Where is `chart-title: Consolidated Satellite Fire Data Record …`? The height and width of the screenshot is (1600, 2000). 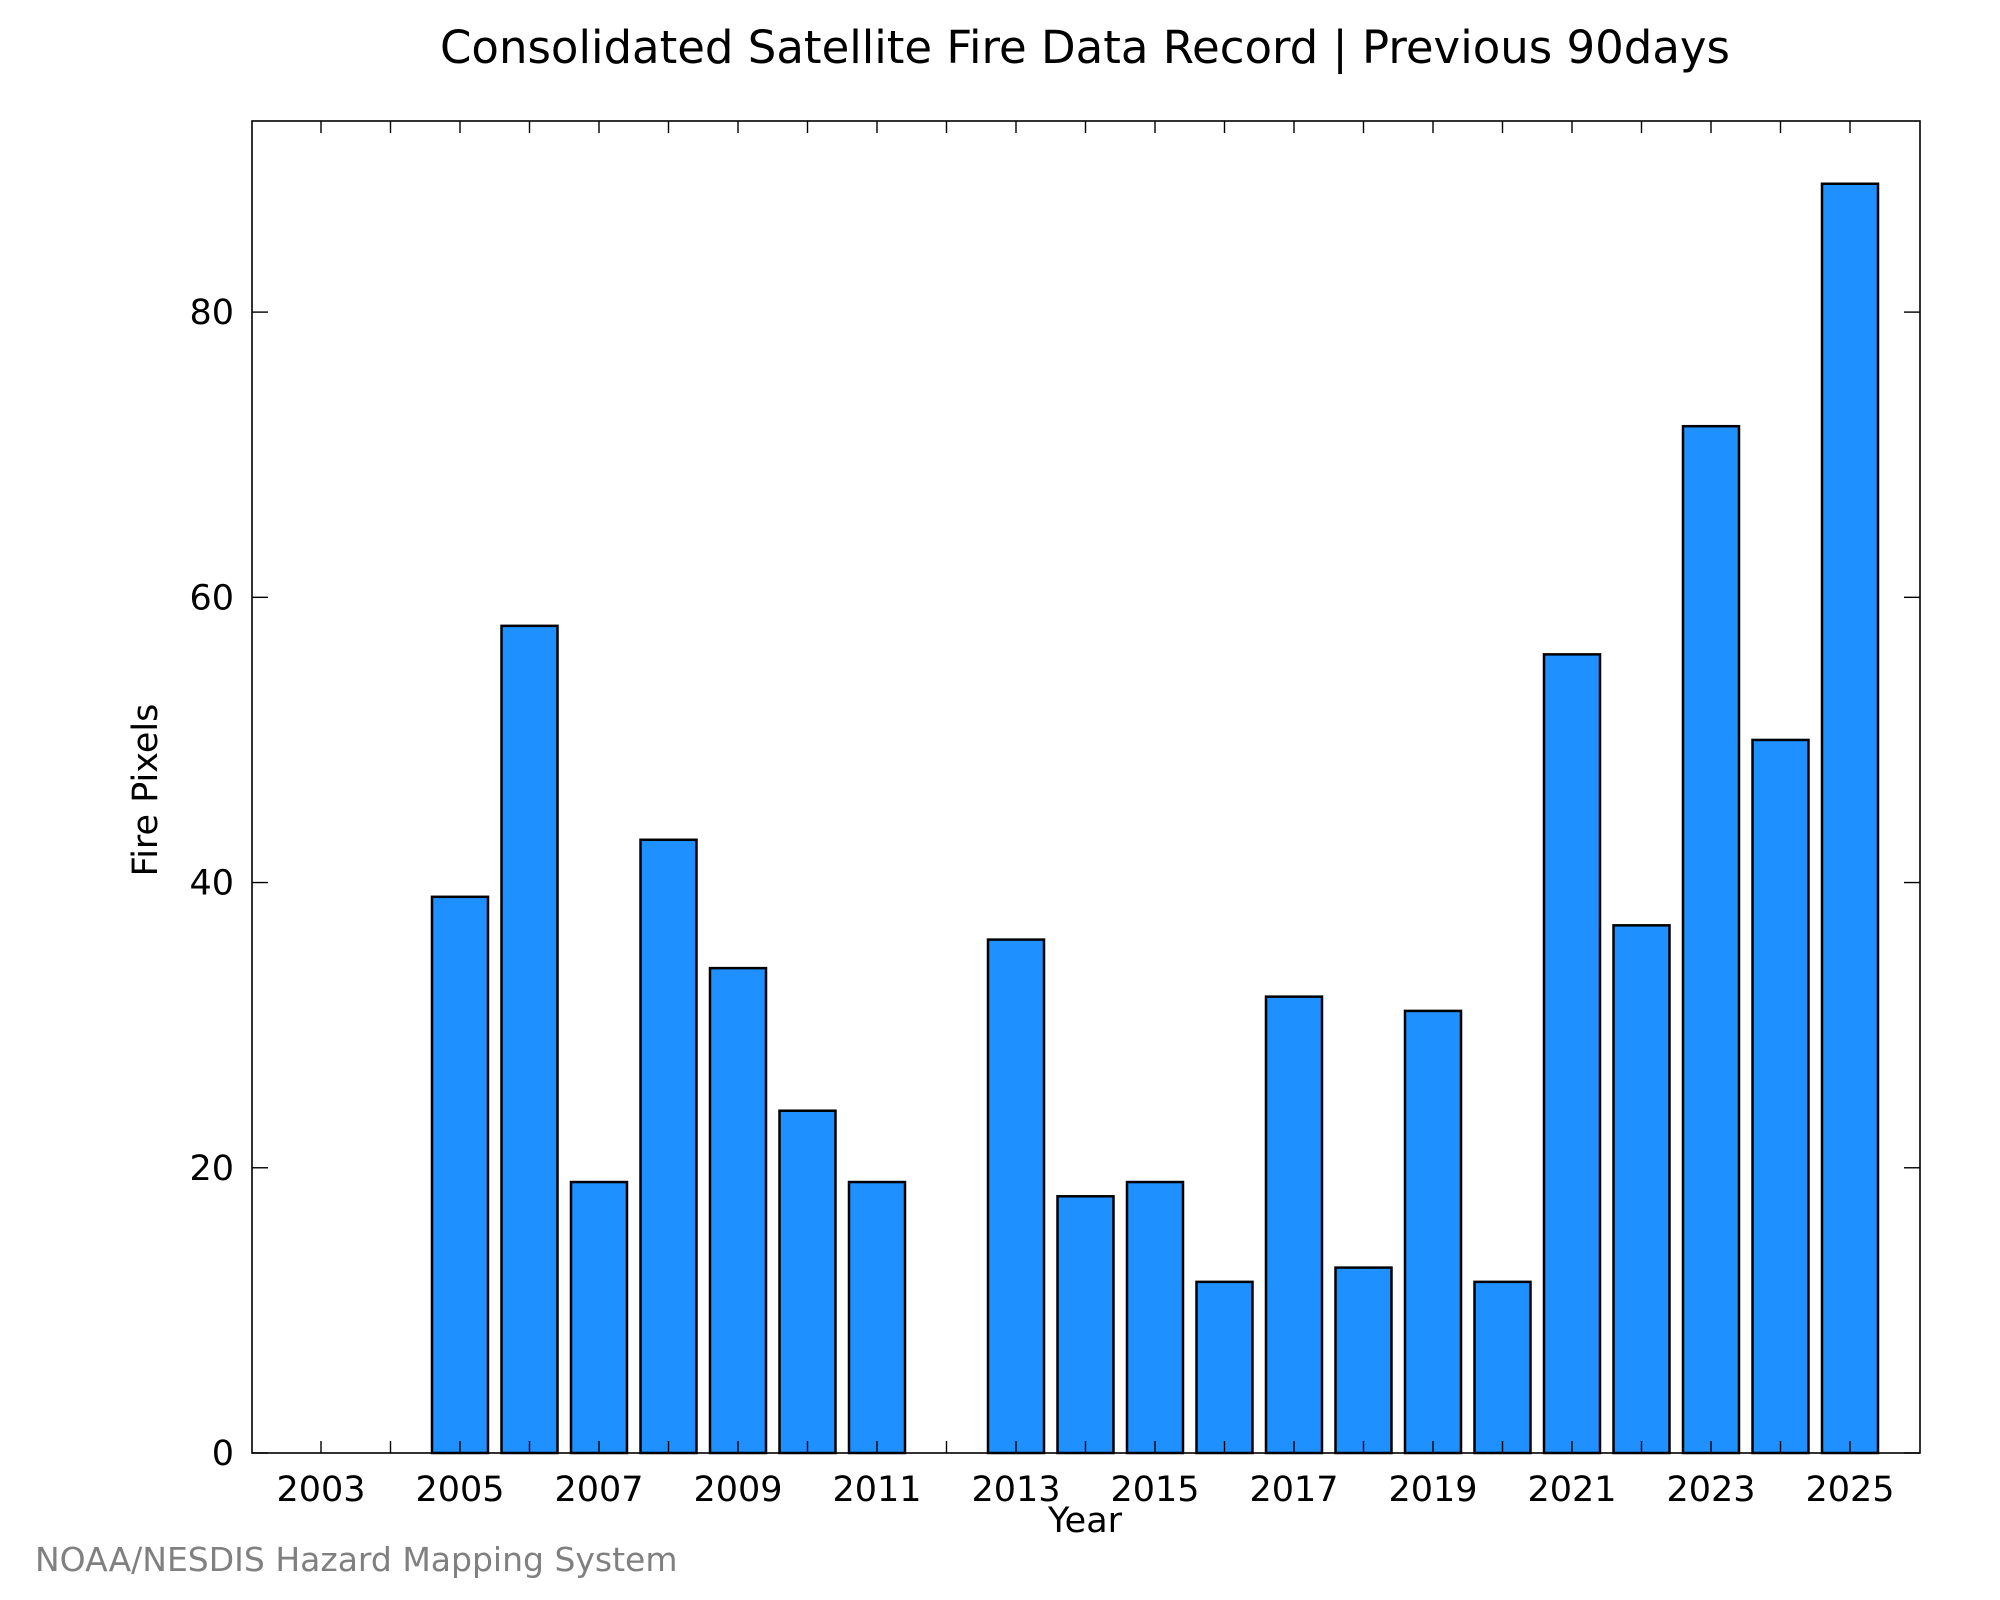
chart-title: Consolidated Satellite Fire Data Record … is located at coordinates (1085, 47).